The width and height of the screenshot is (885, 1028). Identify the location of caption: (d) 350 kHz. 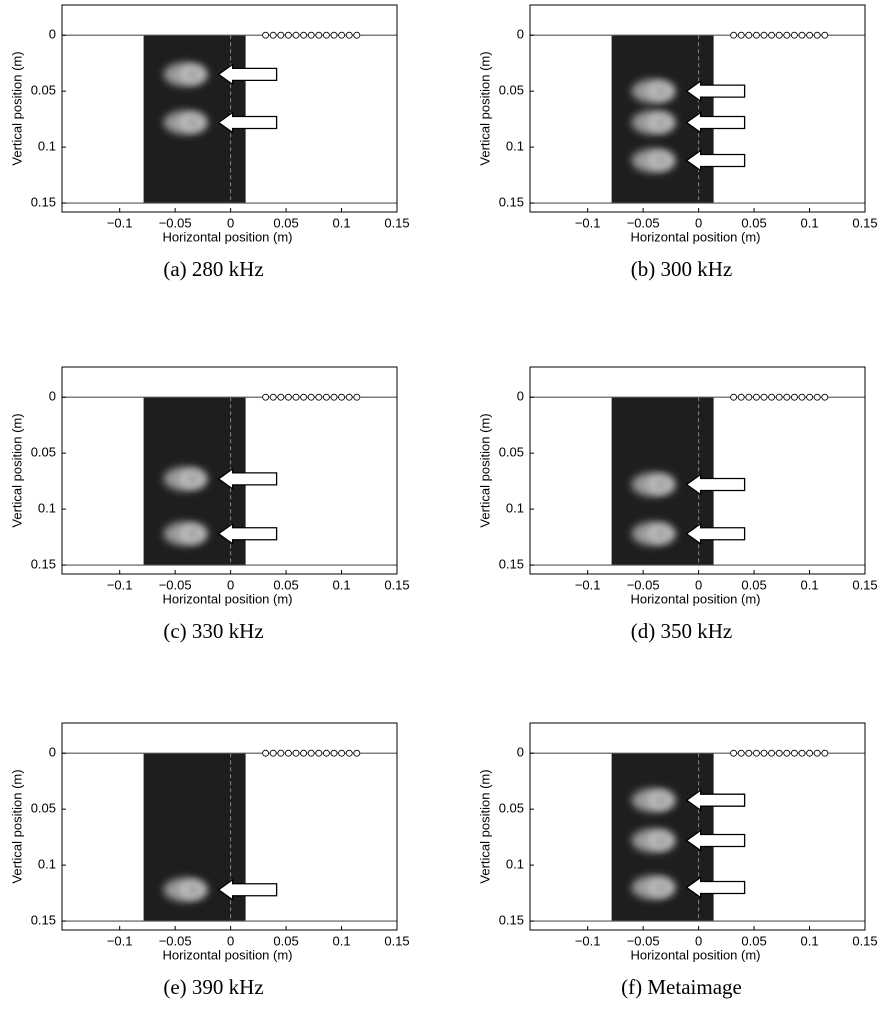
(681, 631).